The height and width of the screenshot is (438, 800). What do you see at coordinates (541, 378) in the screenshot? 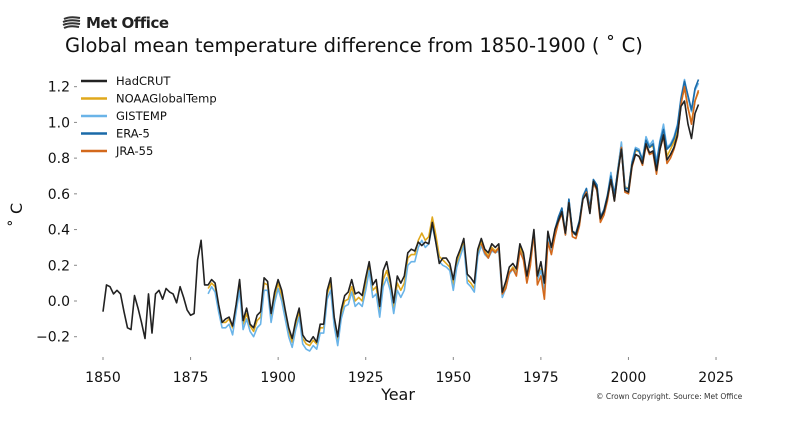
I see `x-tick-label: 1975` at bounding box center [541, 378].